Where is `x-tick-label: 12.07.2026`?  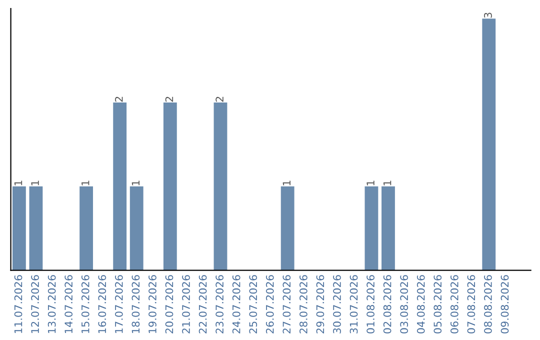
x-tick-label: 12.07.2026 is located at coordinates (35, 304).